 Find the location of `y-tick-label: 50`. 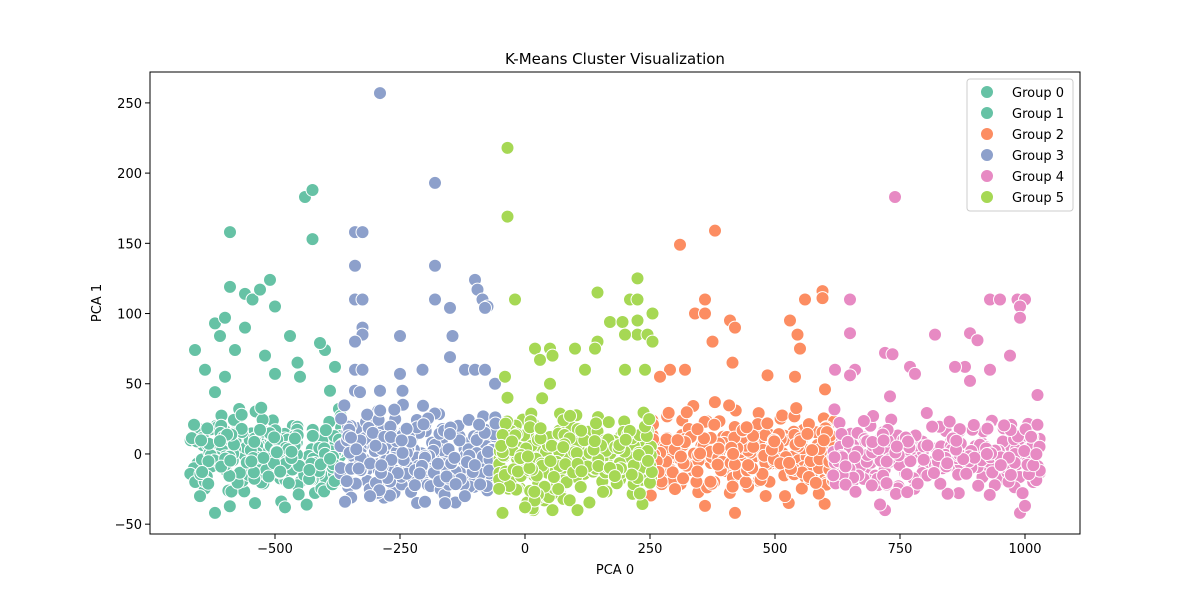

y-tick-label: 50 is located at coordinates (133, 385).